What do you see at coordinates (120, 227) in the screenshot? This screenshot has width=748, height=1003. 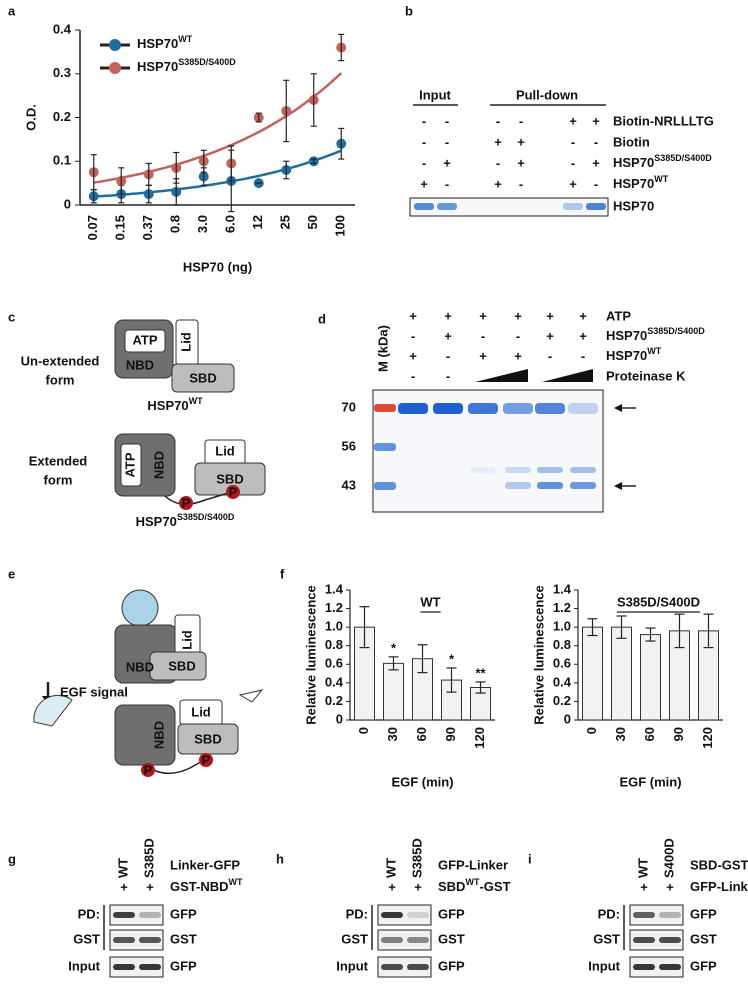 I see `x-tick-label: 0.15` at bounding box center [120, 227].